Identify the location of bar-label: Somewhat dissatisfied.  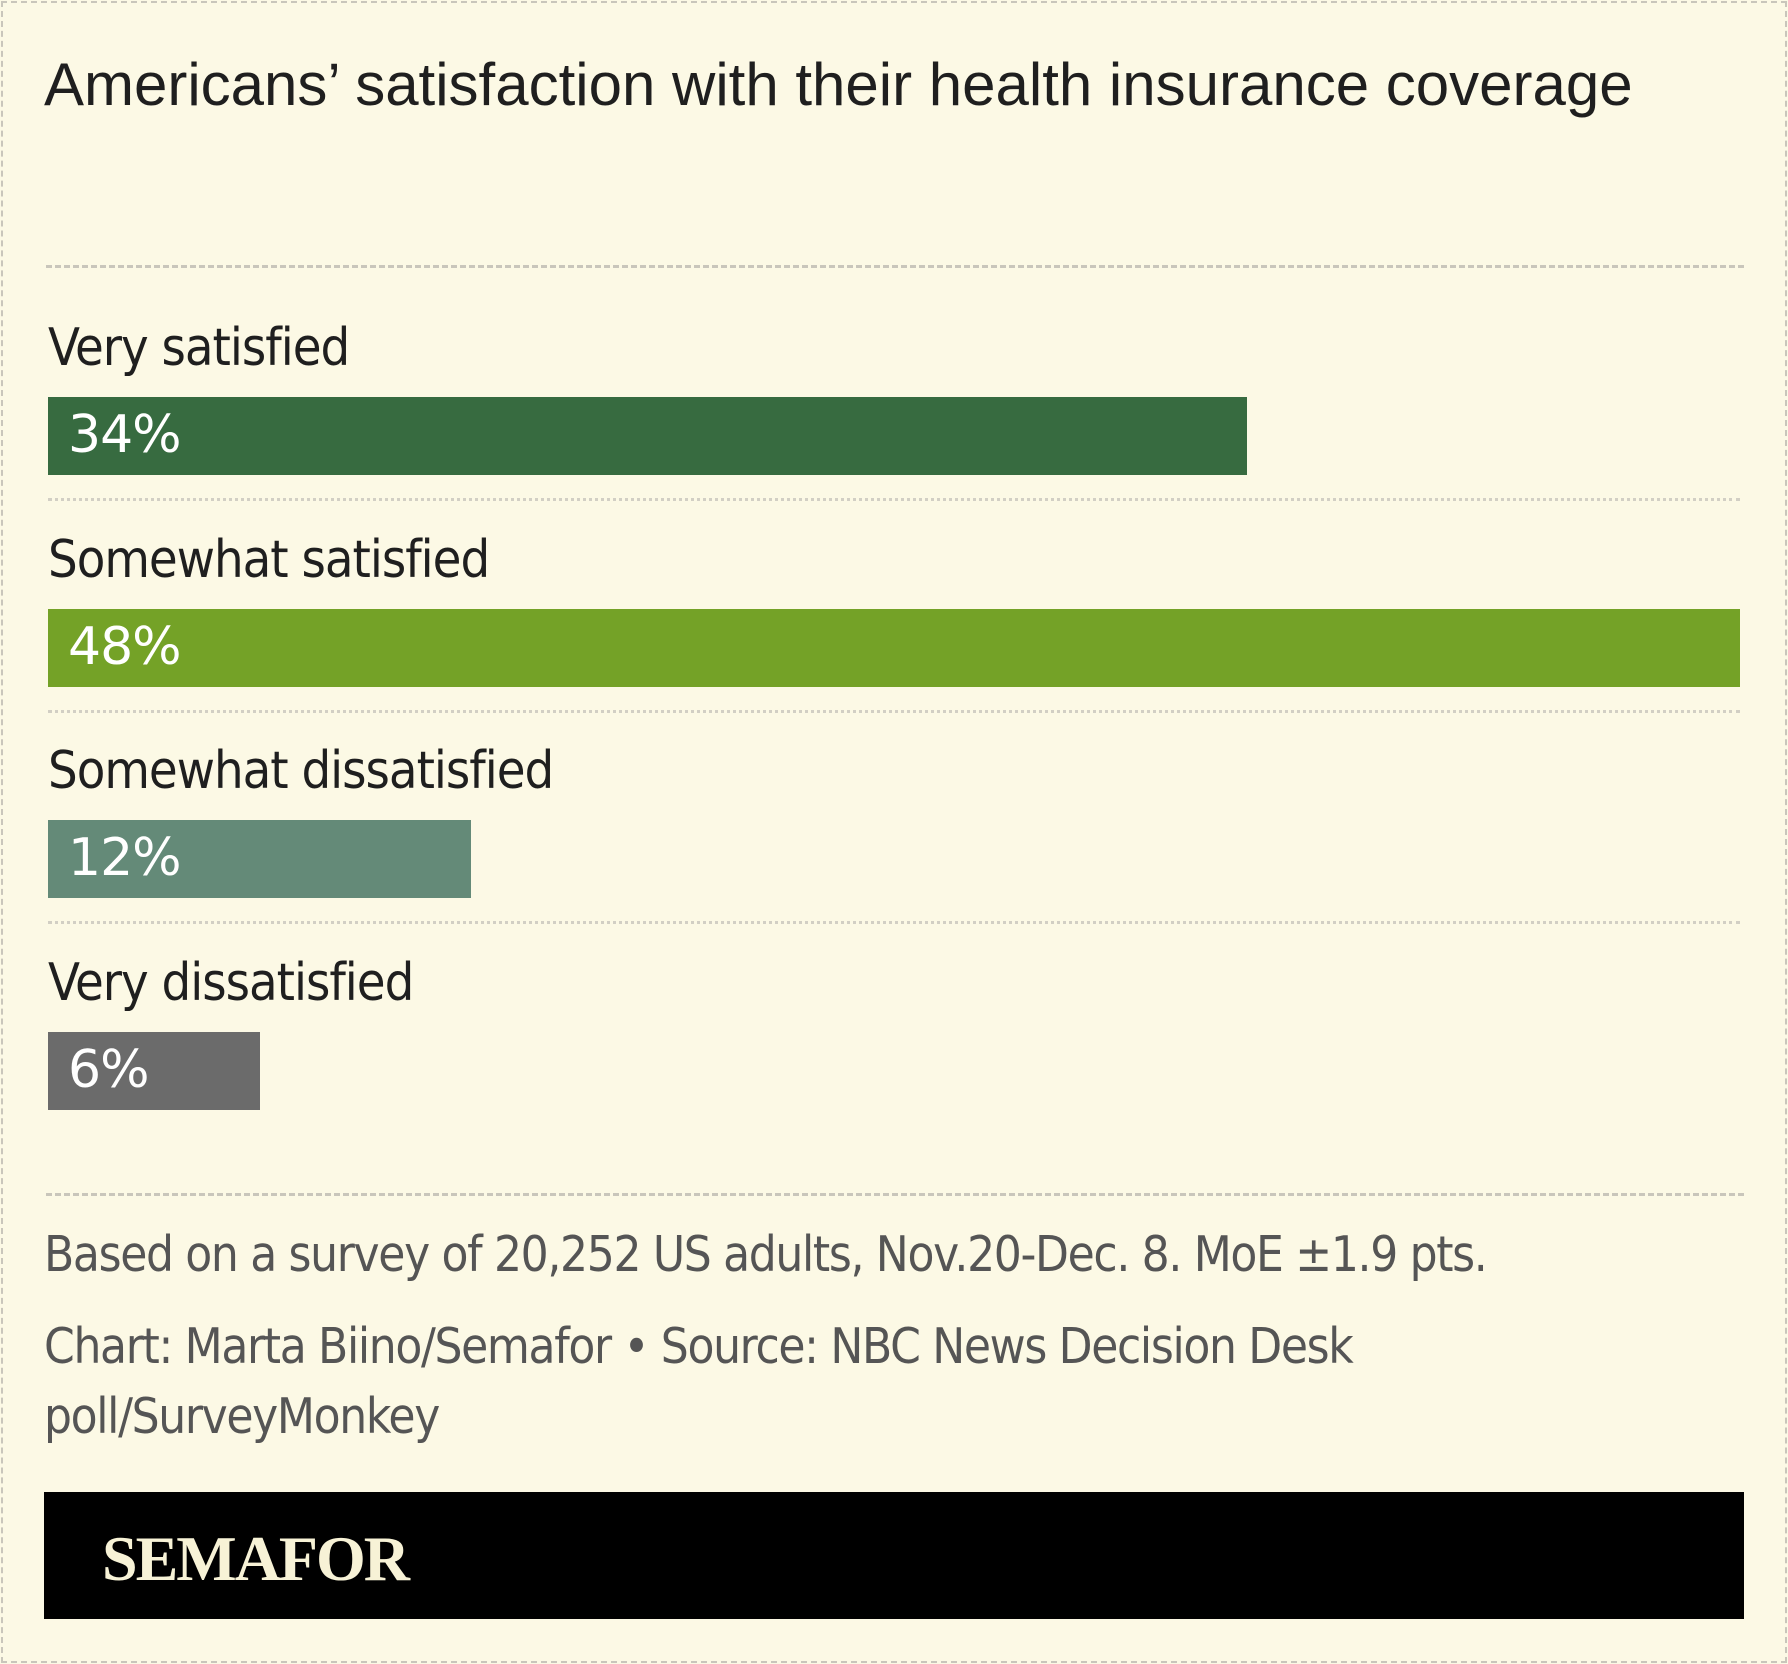
(301, 771).